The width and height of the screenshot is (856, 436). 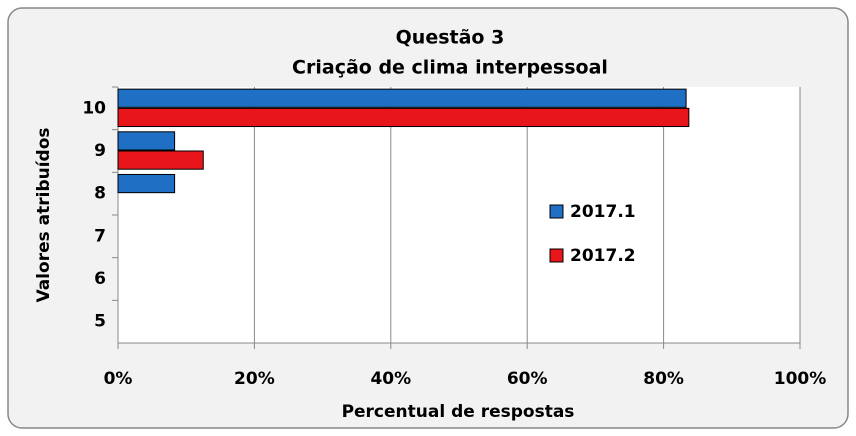 What do you see at coordinates (254, 379) in the screenshot?
I see `x-tick-label: 20%` at bounding box center [254, 379].